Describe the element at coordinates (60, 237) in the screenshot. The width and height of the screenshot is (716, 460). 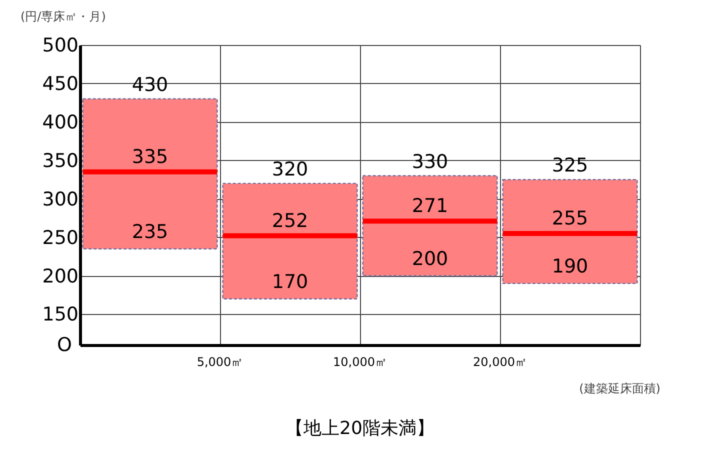
I see `y-tick-label: 250` at that location.